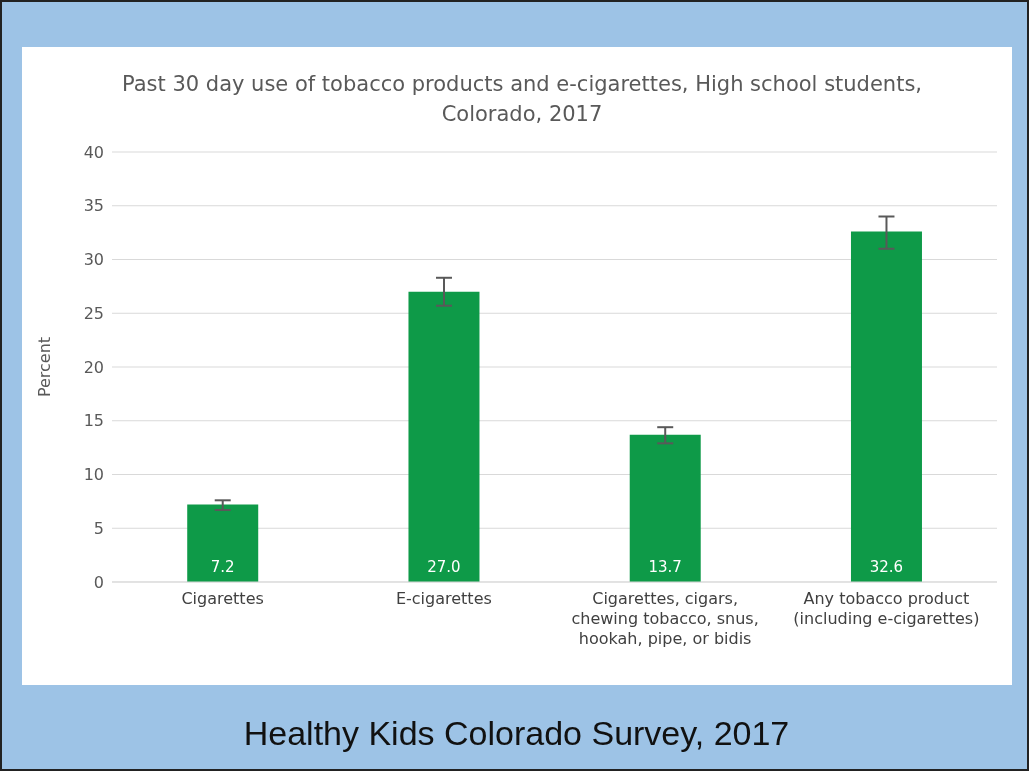  What do you see at coordinates (93, 313) in the screenshot?
I see `y-tick-label: 25` at bounding box center [93, 313].